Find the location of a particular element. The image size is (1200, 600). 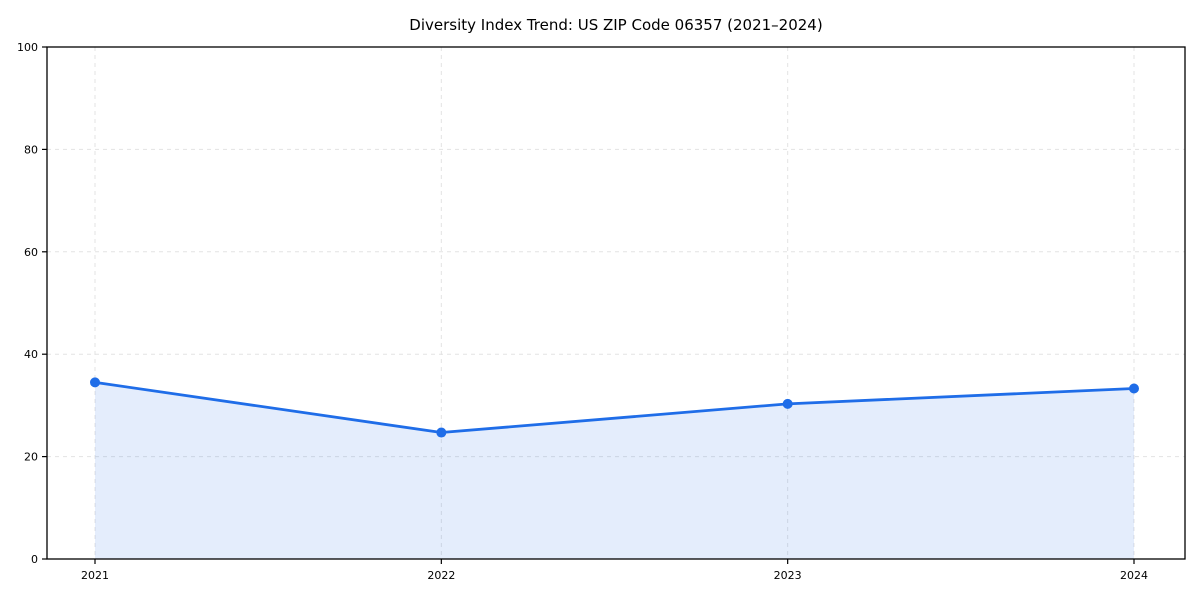

x-tick-label: 2024 is located at coordinates (1134, 575).